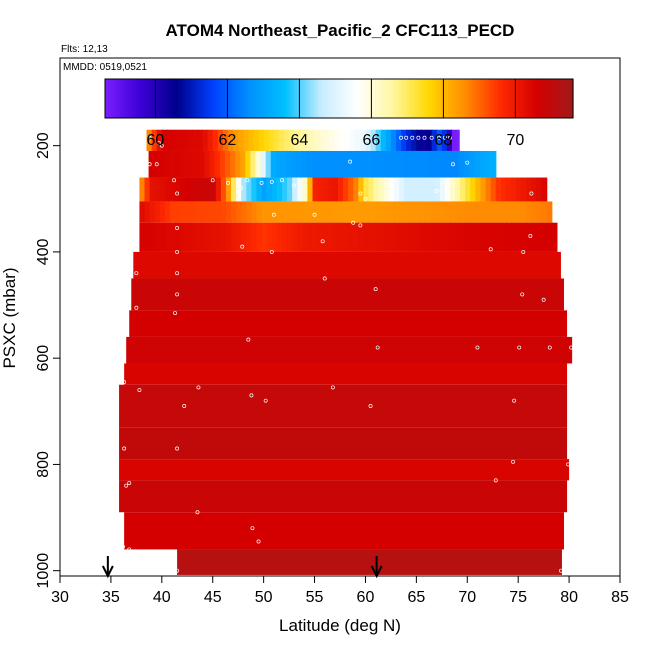 Image resolution: width=650 pixels, height=650 pixels. What do you see at coordinates (60, 597) in the screenshot?
I see `x-tick-label: 30` at bounding box center [60, 597].